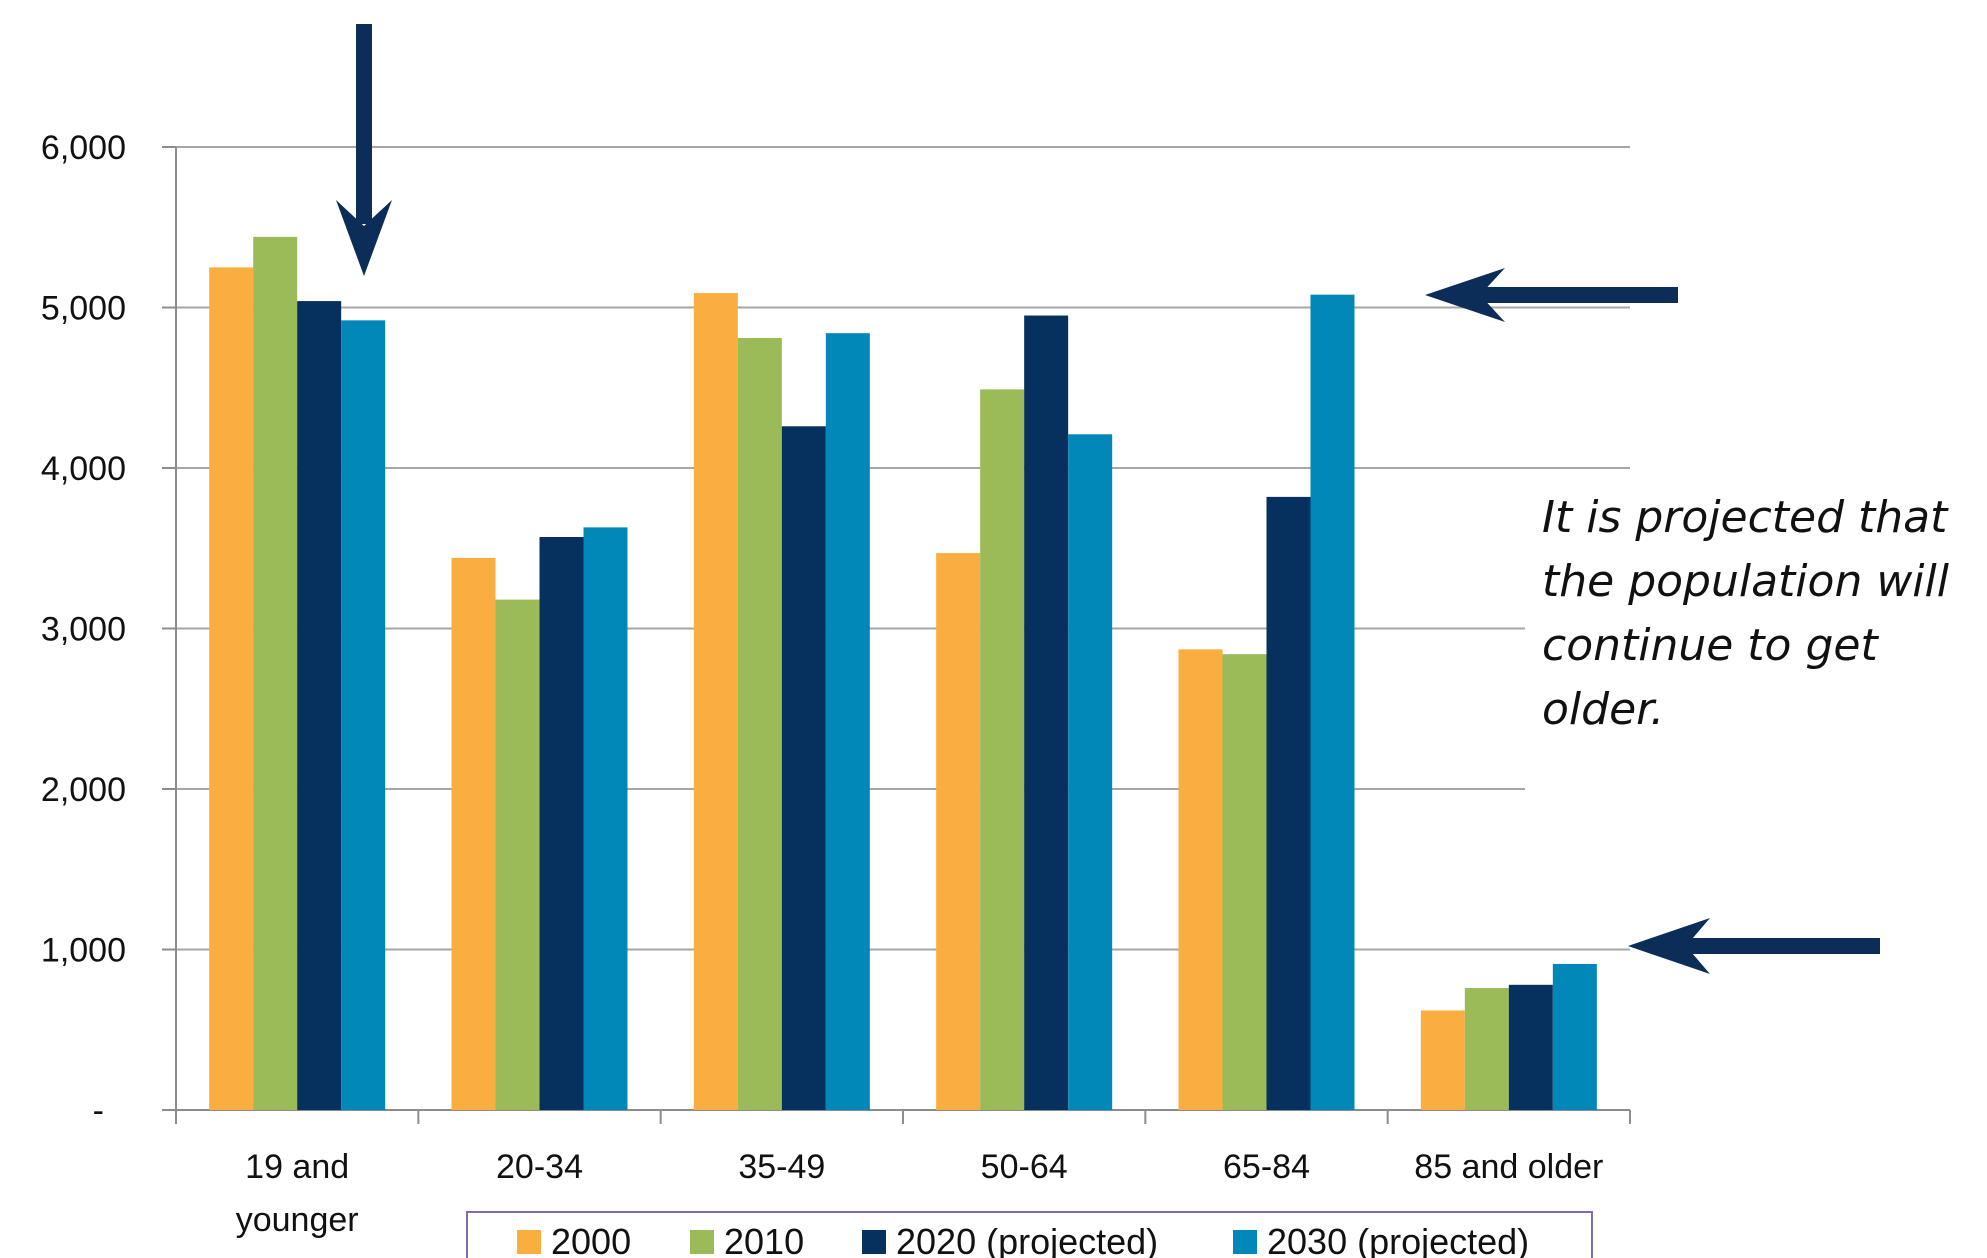 The width and height of the screenshot is (1987, 1258). I want to click on x-category-label: 20-34, so click(539, 1167).